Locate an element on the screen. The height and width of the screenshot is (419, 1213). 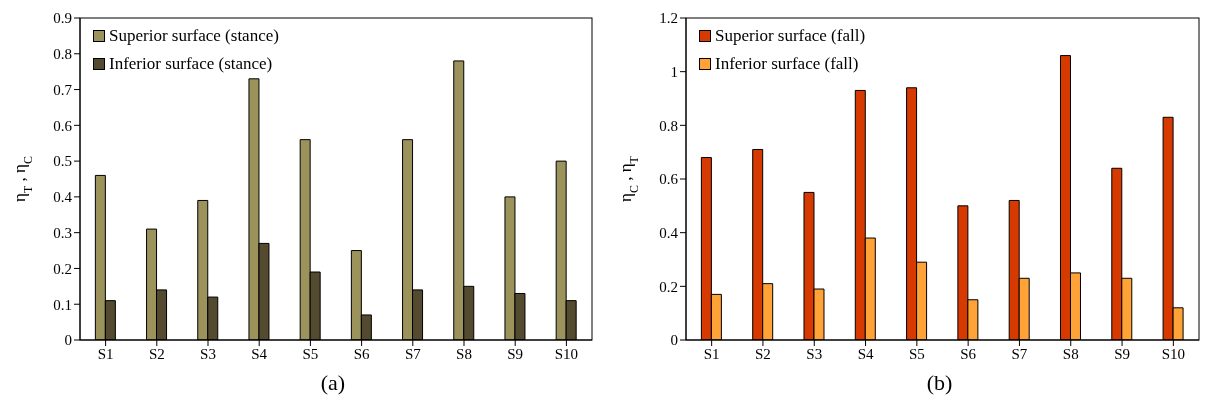
y-tick-label: 1.2 is located at coordinates (668, 18).